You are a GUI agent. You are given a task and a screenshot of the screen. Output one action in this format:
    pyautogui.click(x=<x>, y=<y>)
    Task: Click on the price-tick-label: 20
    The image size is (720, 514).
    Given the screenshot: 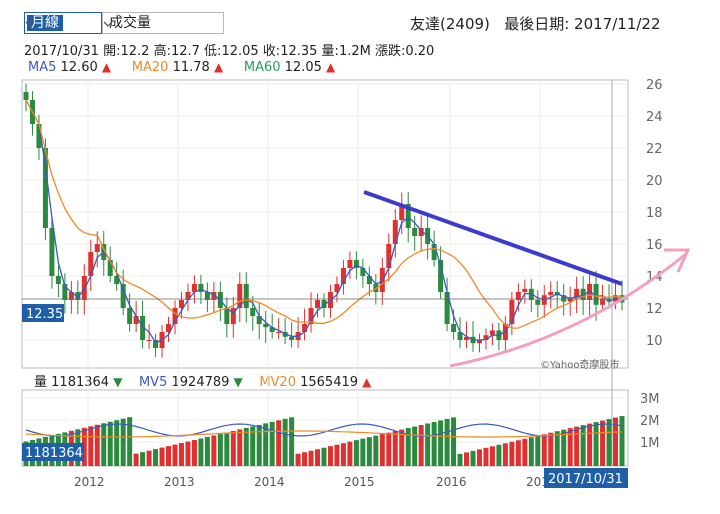 What is the action you would take?
    pyautogui.click(x=654, y=181)
    